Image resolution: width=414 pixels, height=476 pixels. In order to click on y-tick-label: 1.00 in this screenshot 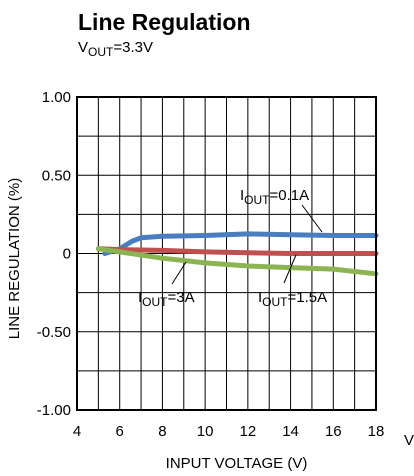, I will do `click(56, 97)`.